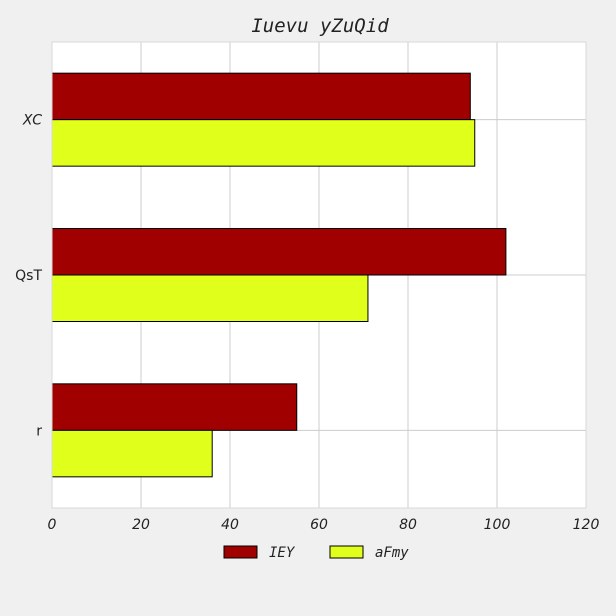 The height and width of the screenshot is (616, 616). Describe the element at coordinates (32, 121) in the screenshot. I see `y-tick-label: XC` at that location.